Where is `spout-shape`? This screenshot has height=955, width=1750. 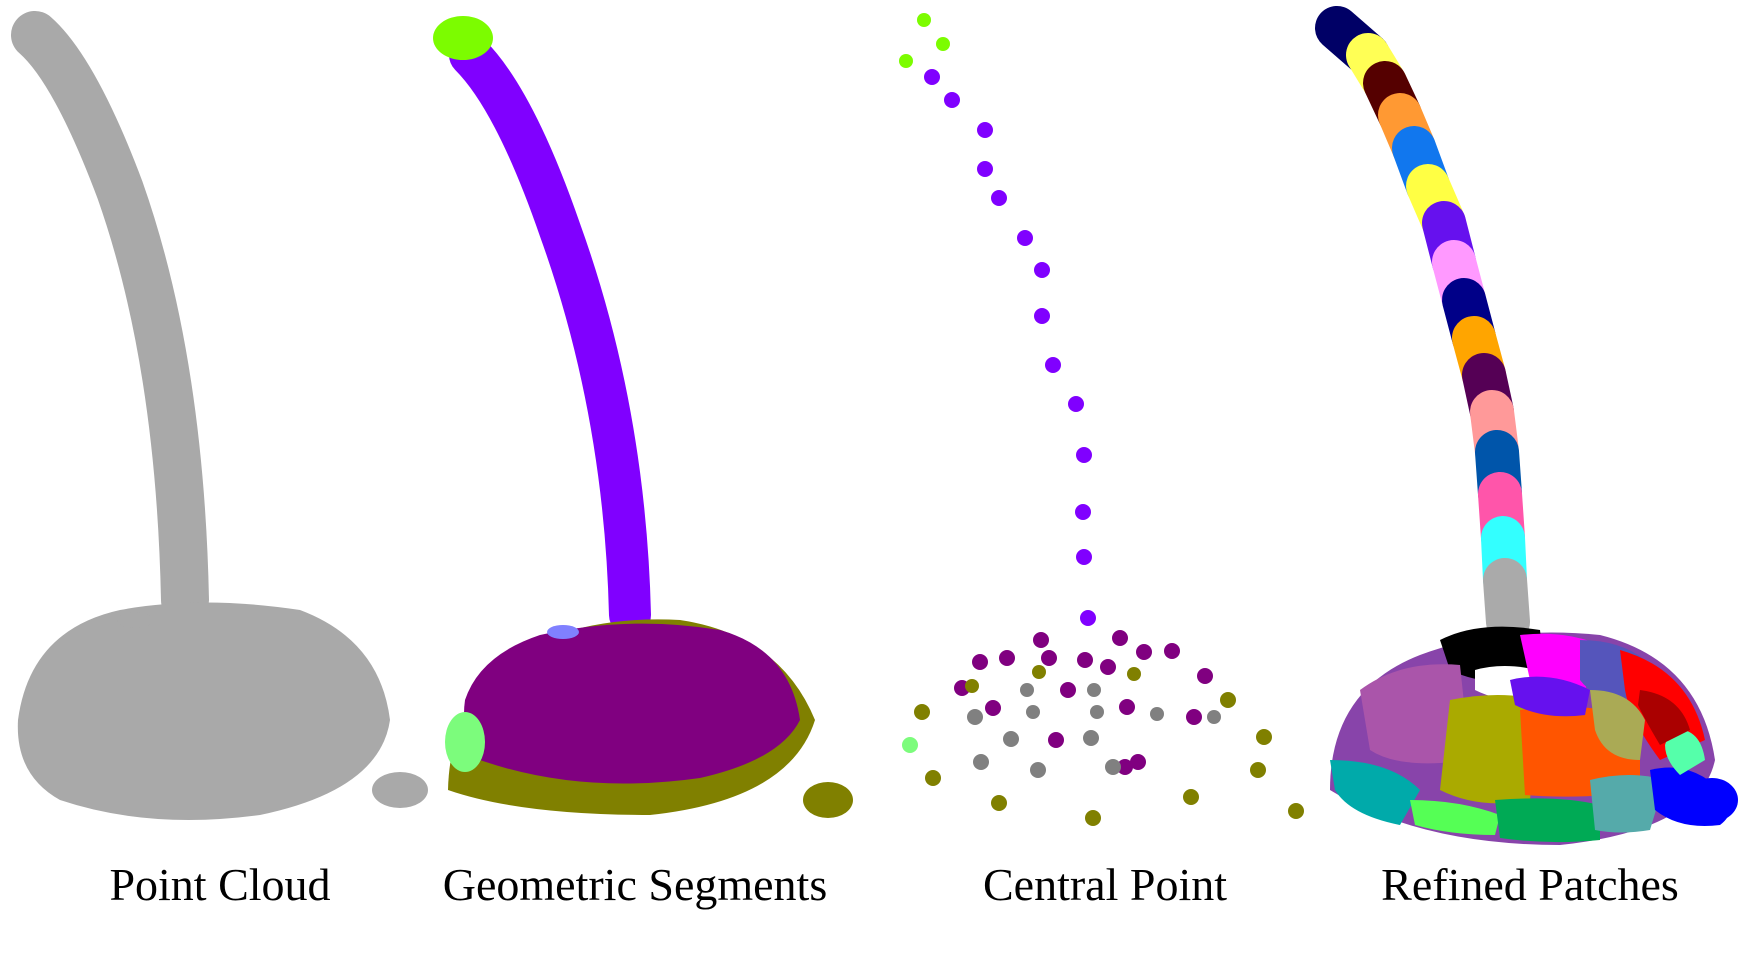 spout-shape is located at coordinates (400, 790).